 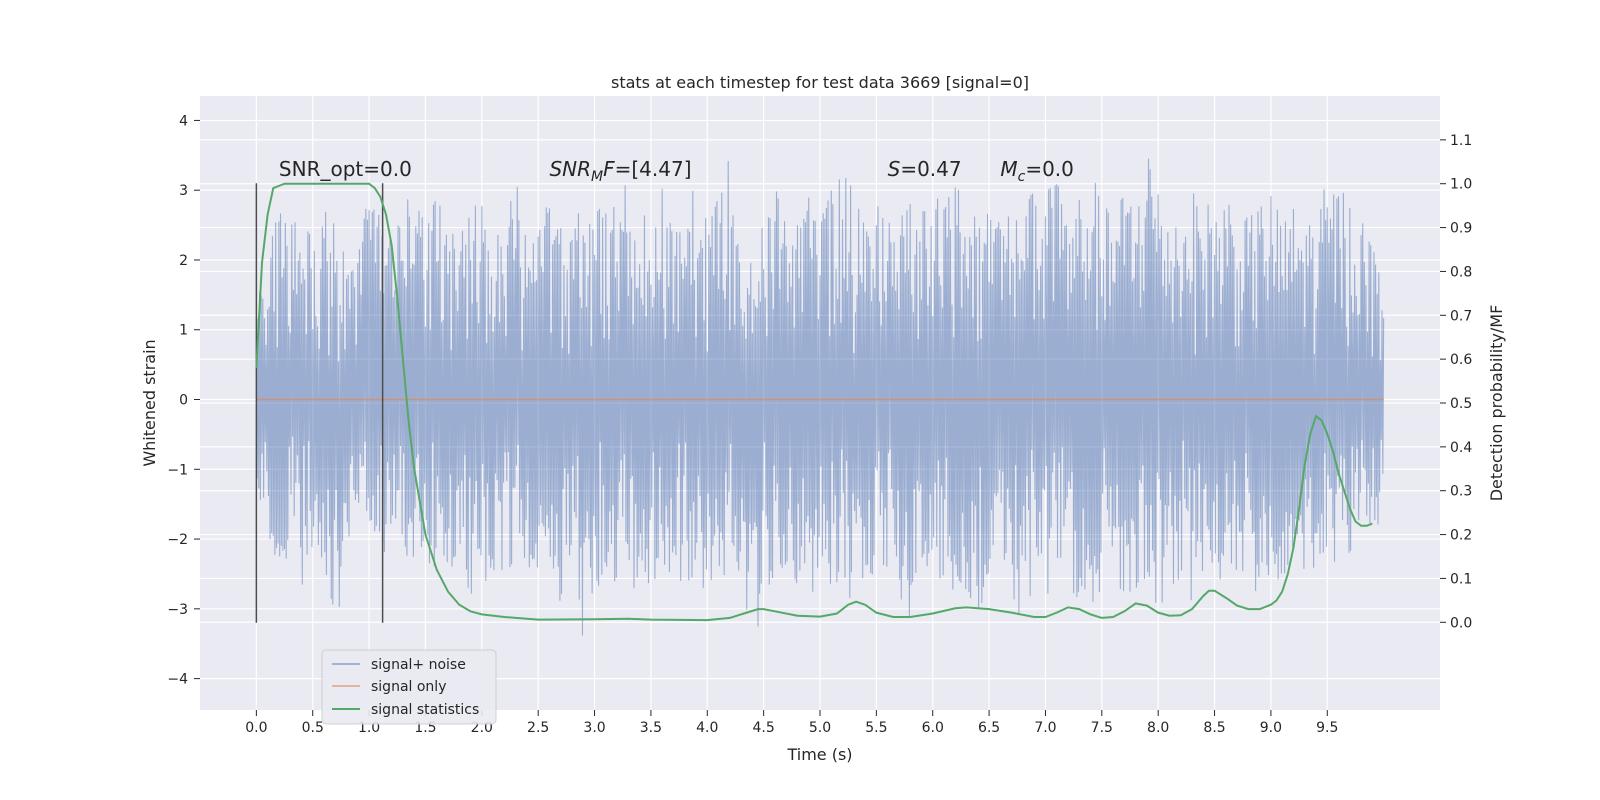 I want to click on y-right-tick-label: 0.0, so click(x=1461, y=623).